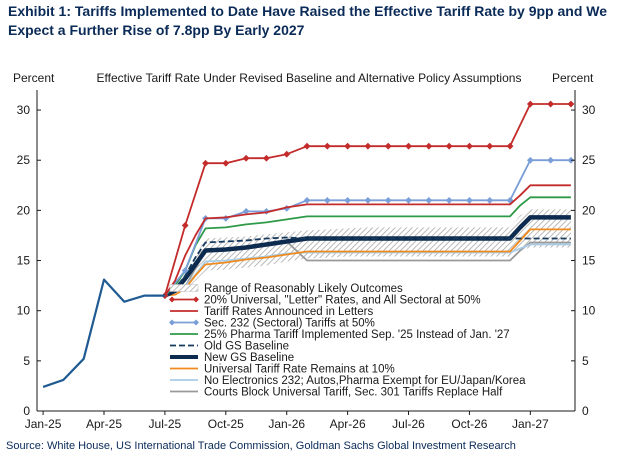 The height and width of the screenshot is (466, 625). I want to click on x-tick-label: Jan-25, so click(43, 424).